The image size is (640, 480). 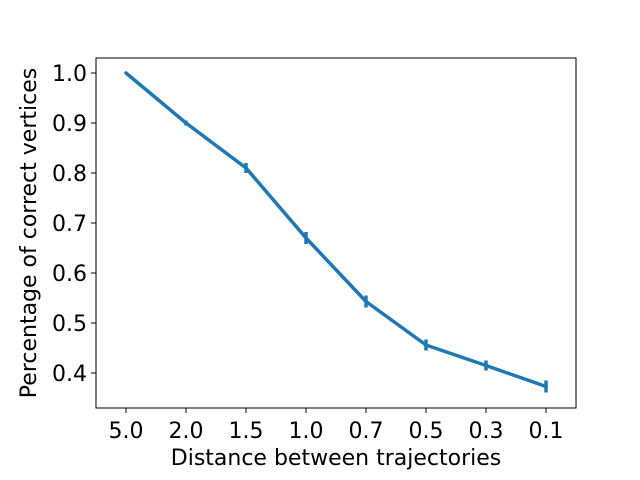 What do you see at coordinates (69, 224) in the screenshot?
I see `y-tick-label: 0.7` at bounding box center [69, 224].